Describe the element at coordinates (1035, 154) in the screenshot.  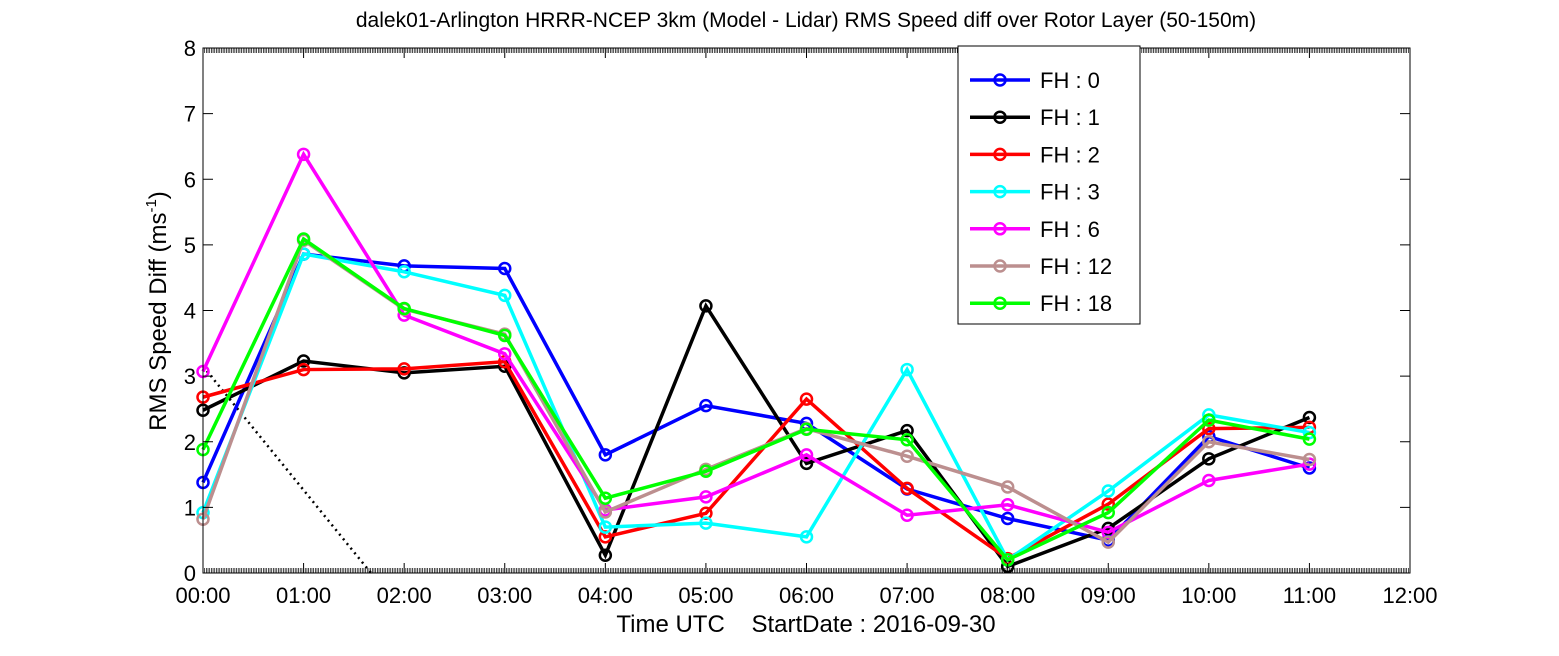
I see `legend-item: FH : 2` at that location.